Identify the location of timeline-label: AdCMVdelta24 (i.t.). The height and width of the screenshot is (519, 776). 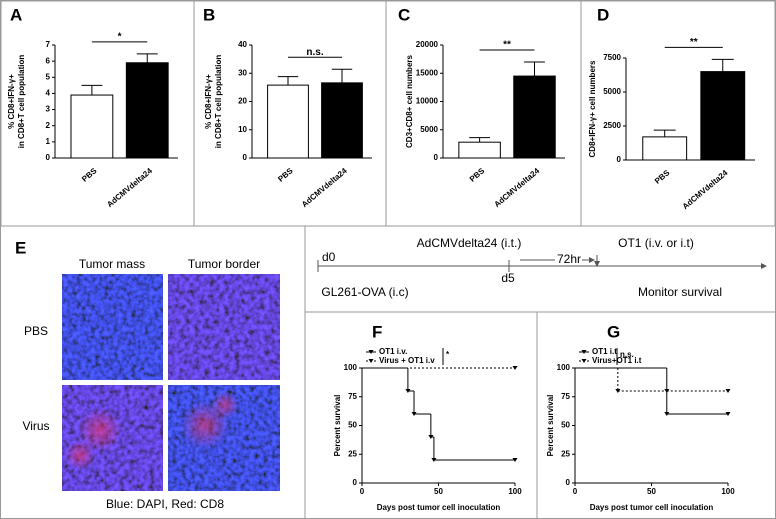
(469, 243).